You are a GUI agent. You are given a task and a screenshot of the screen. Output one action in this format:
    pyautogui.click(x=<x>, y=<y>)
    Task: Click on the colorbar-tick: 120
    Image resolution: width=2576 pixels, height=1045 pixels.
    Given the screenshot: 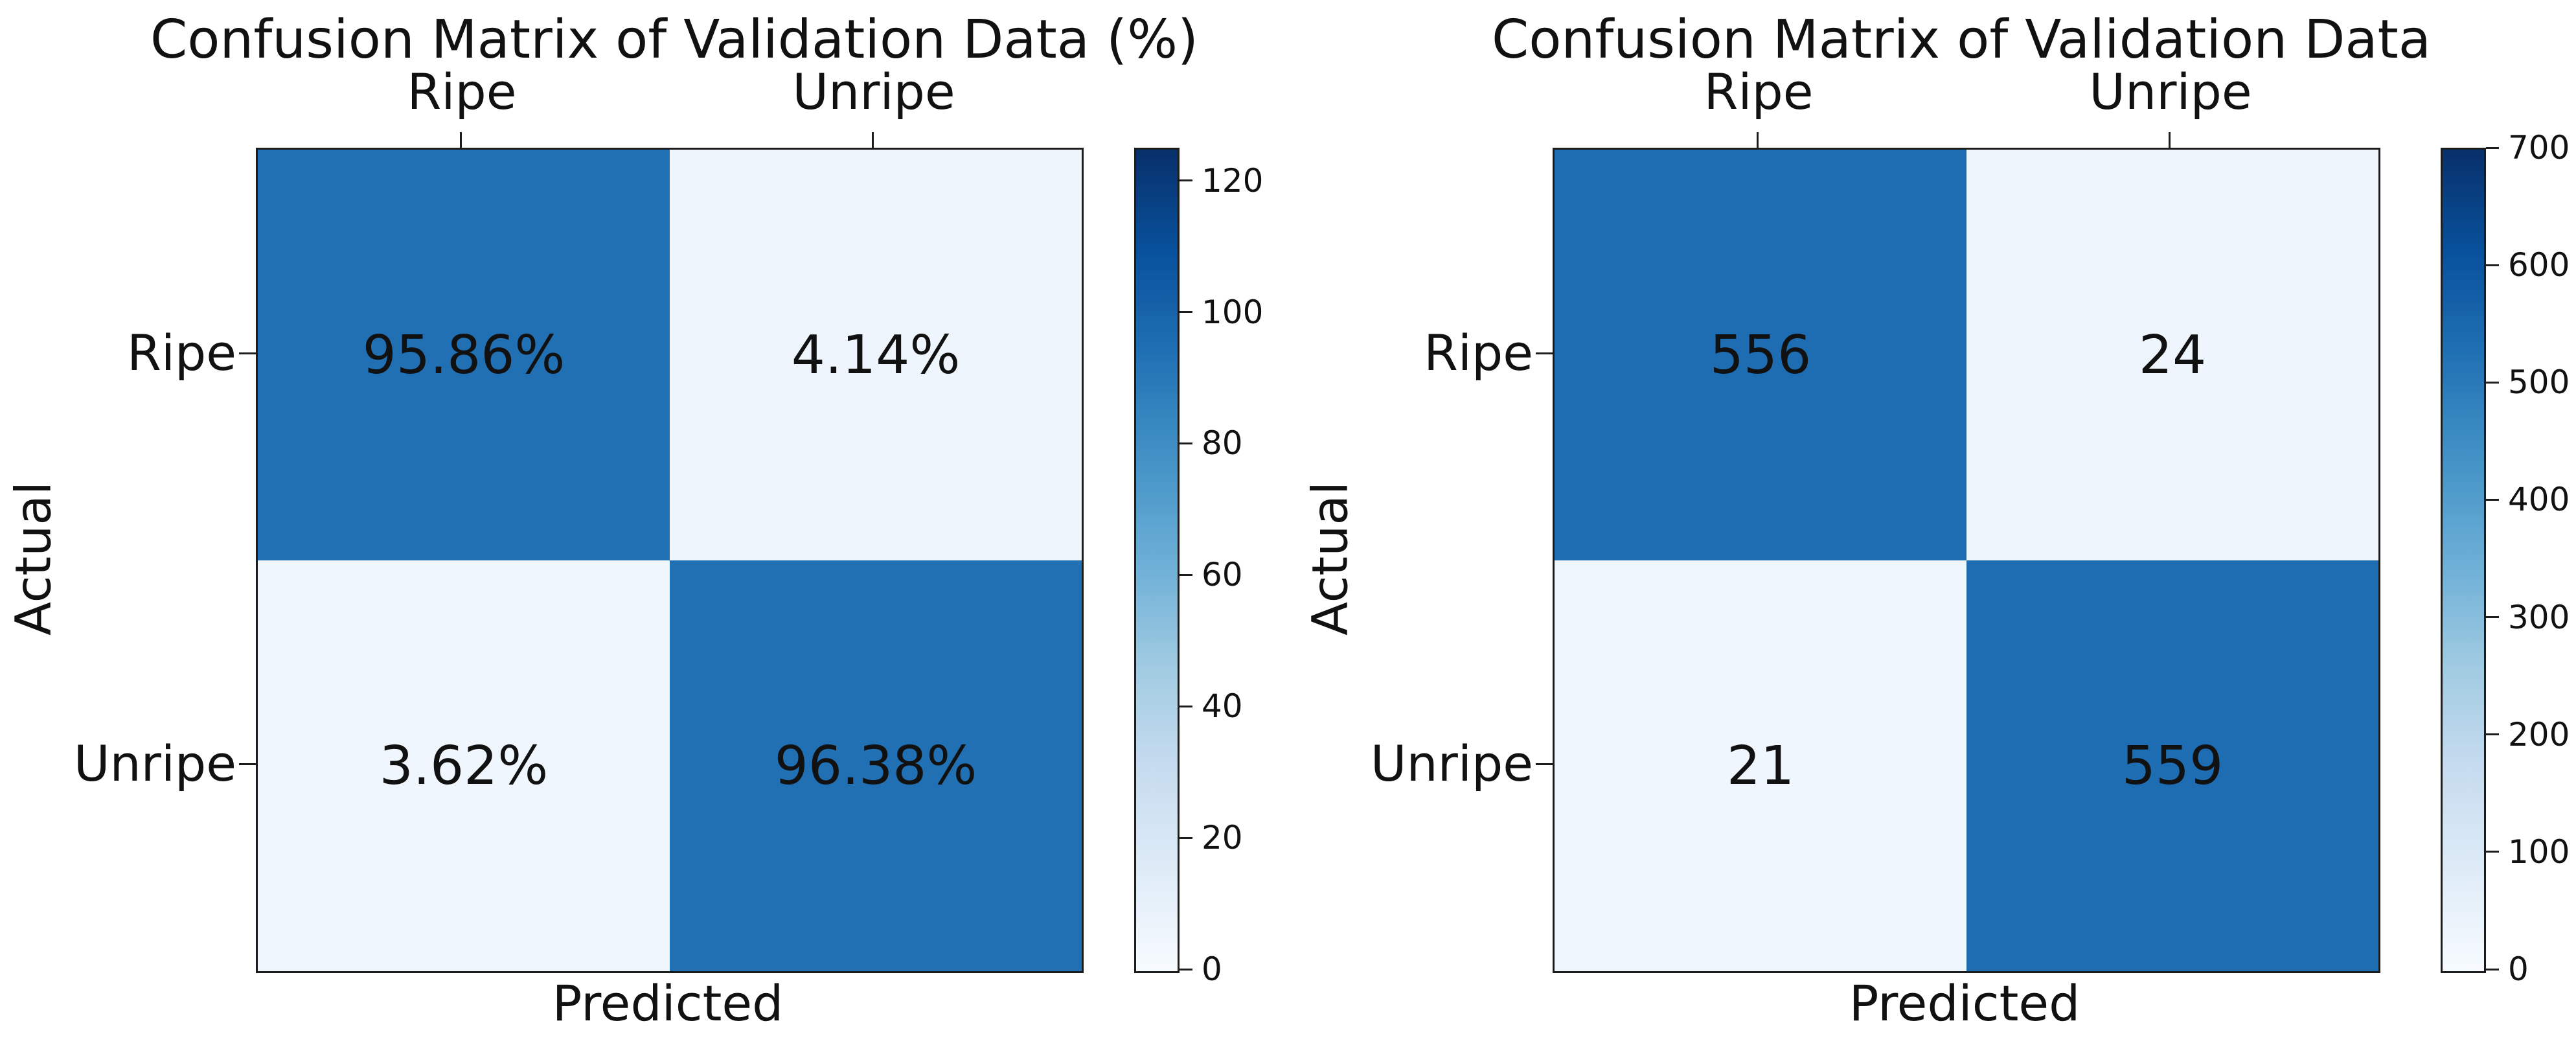 What is the action you would take?
    pyautogui.click(x=1222, y=181)
    